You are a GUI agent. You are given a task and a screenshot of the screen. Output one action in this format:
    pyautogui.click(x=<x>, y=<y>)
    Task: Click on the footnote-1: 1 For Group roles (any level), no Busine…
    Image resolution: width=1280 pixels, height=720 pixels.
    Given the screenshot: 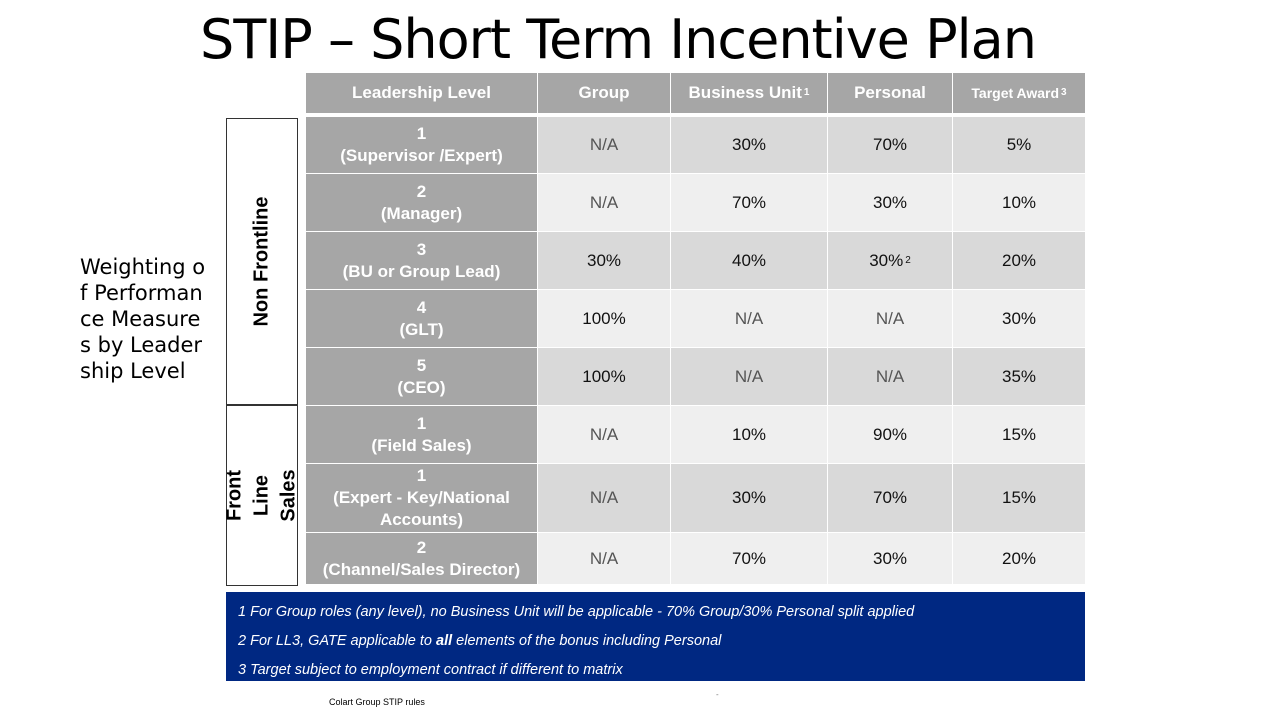 What is the action you would take?
    pyautogui.click(x=576, y=612)
    